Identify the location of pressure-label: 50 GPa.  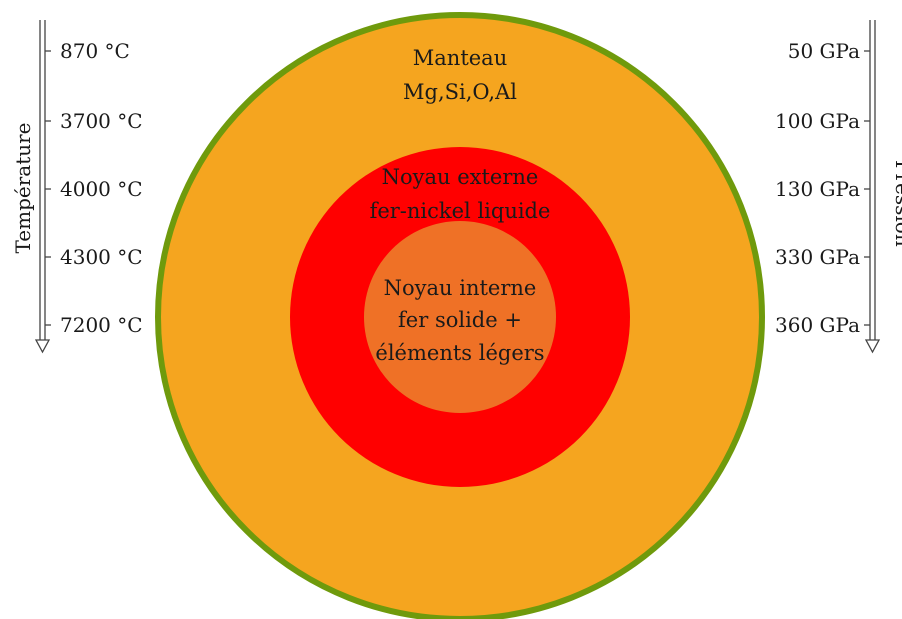
(824, 51).